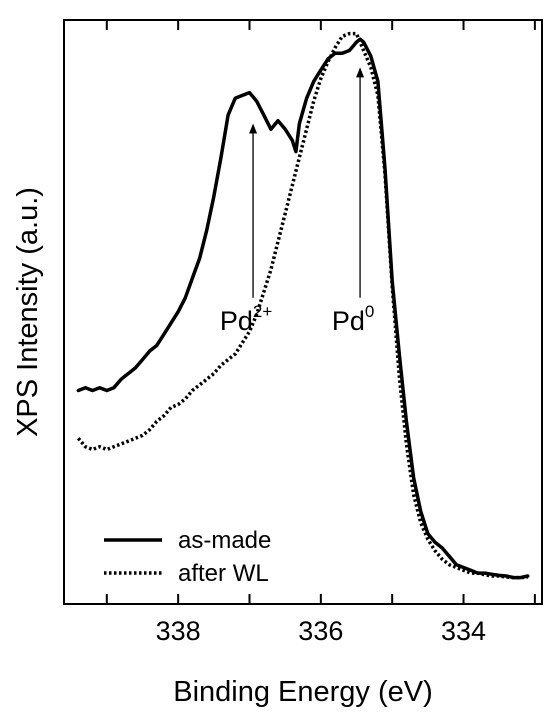 This screenshot has width=550, height=717. Describe the element at coordinates (353, 319) in the screenshot. I see `annotation-label: Pd0` at that location.